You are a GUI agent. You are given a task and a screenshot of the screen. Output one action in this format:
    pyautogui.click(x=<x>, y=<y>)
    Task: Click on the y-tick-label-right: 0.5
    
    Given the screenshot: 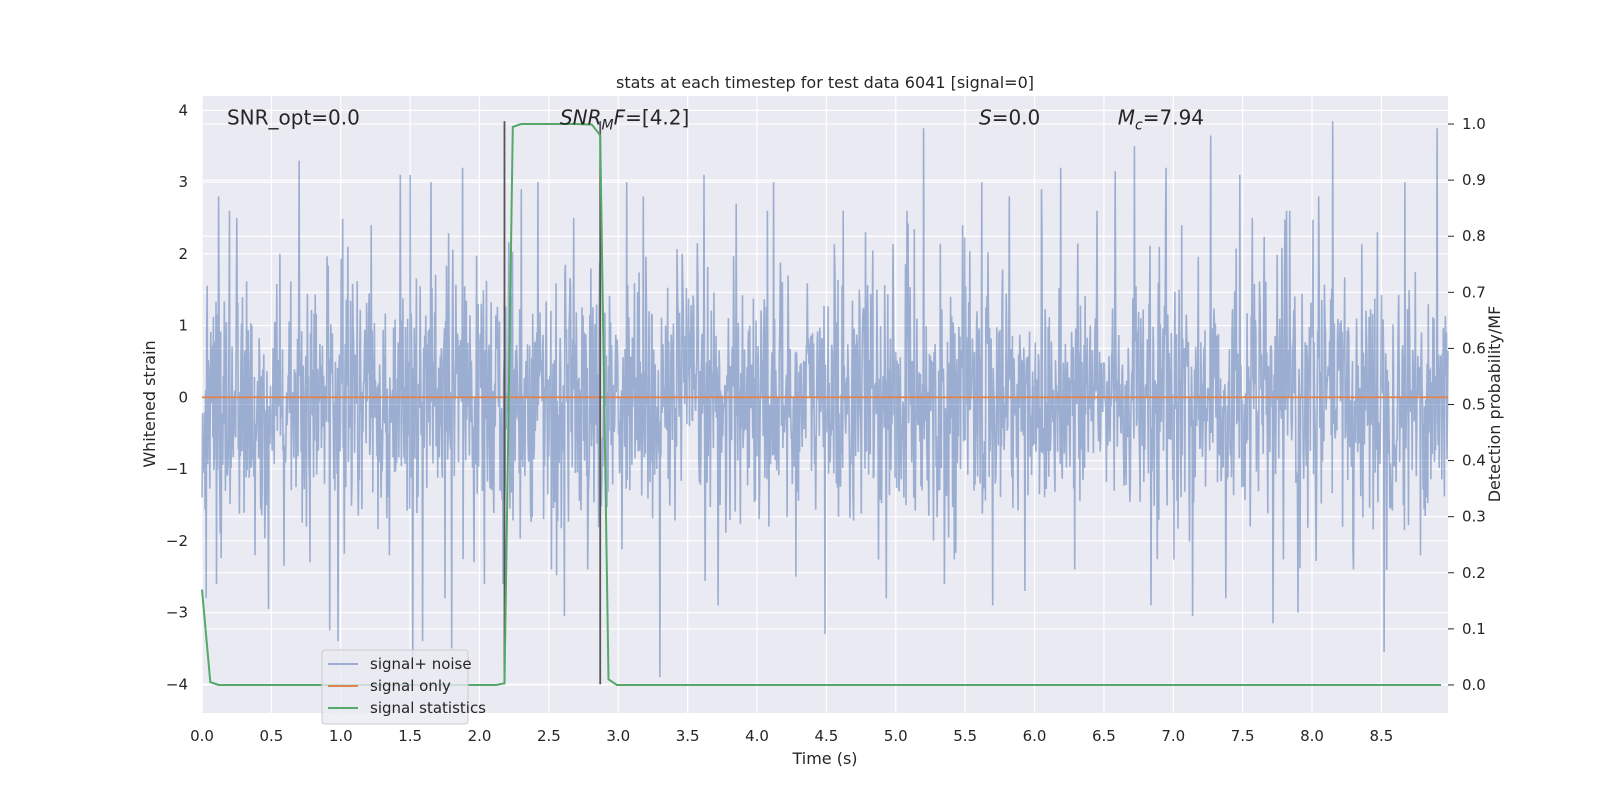 What is the action you would take?
    pyautogui.click(x=1474, y=405)
    